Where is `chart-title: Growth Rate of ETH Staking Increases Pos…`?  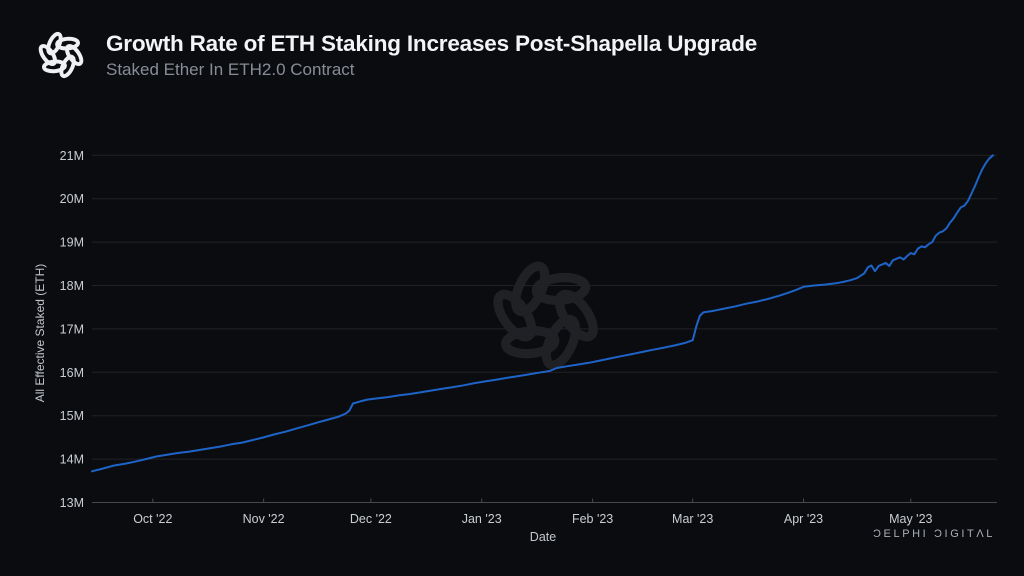
chart-title: Growth Rate of ETH Staking Increases Pos… is located at coordinates (432, 43).